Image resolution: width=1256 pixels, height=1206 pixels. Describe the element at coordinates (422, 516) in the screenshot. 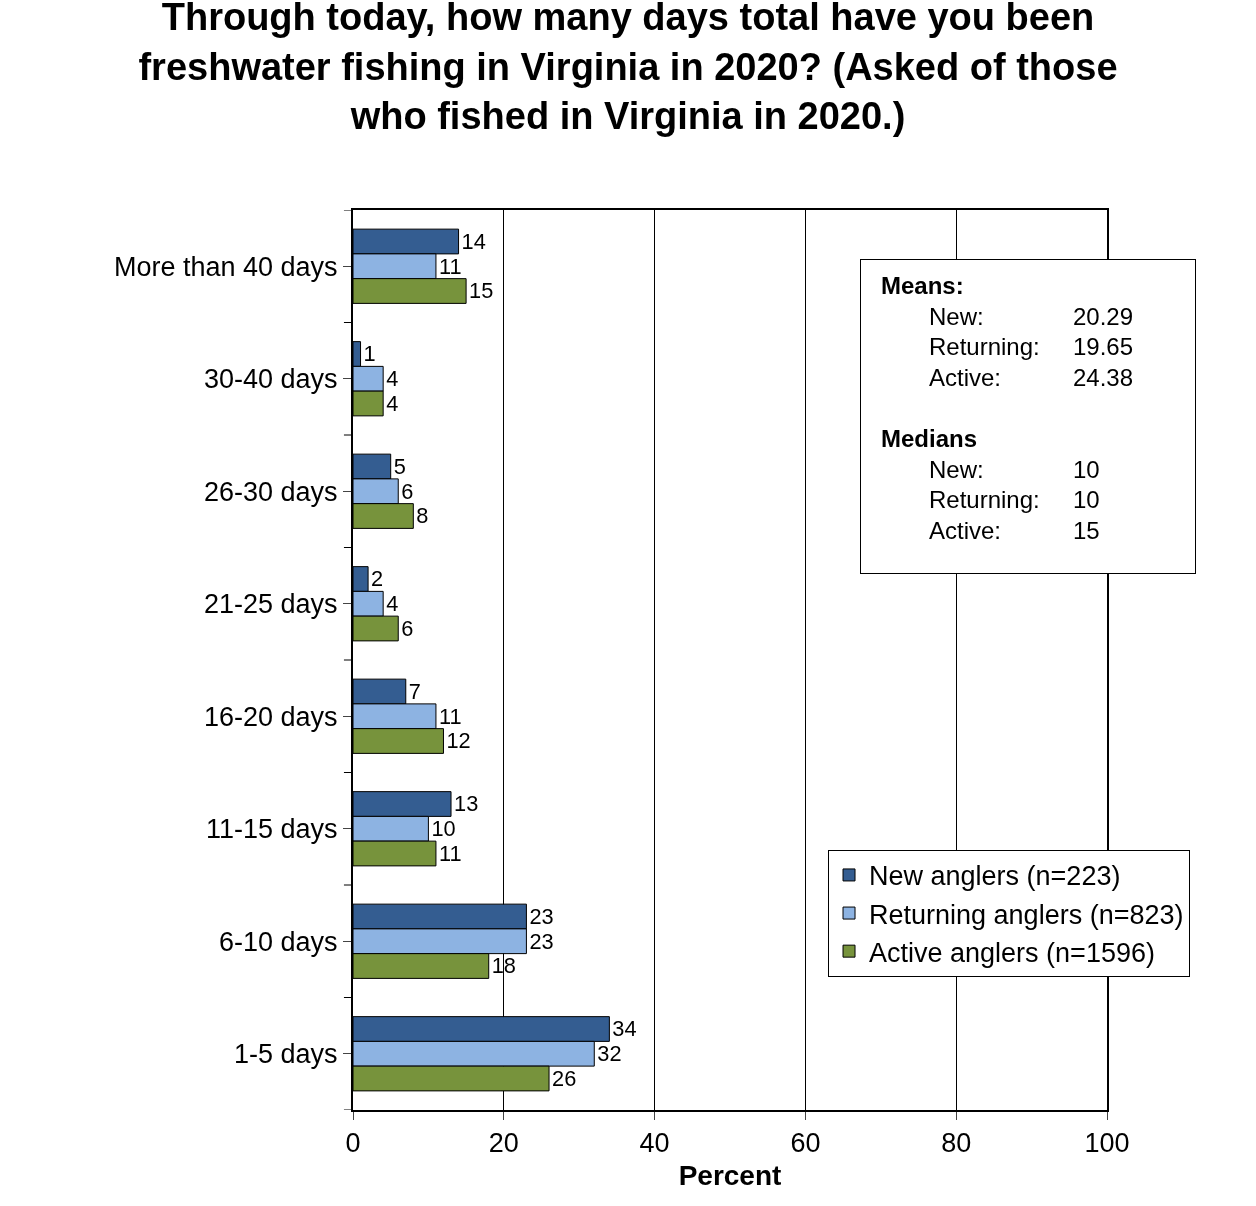

I see `data-label: 8` at that location.